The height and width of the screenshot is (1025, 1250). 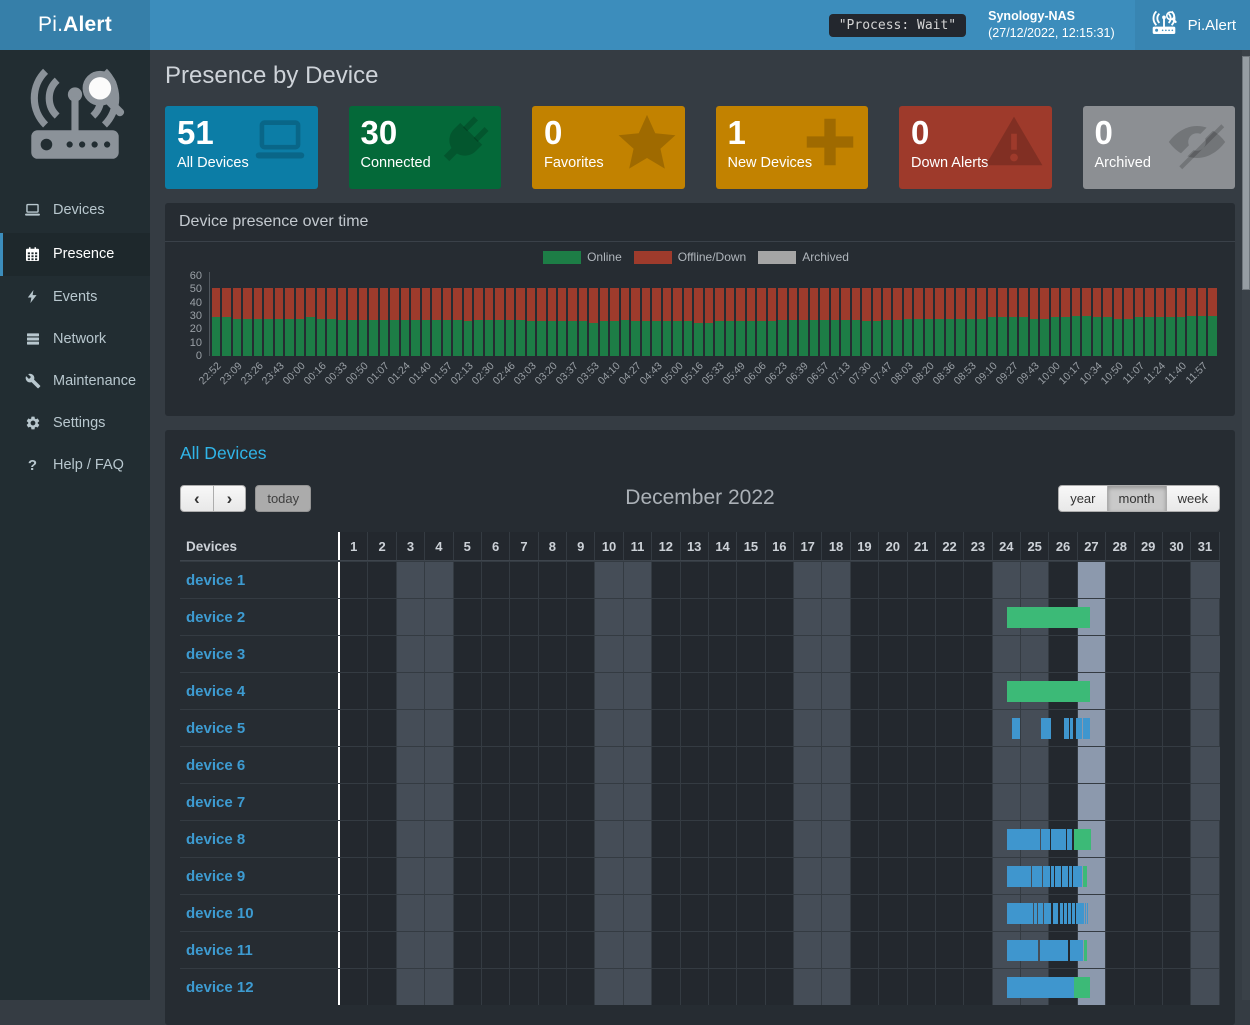 I want to click on calendar-view-week-button: week, so click(x=1193, y=498).